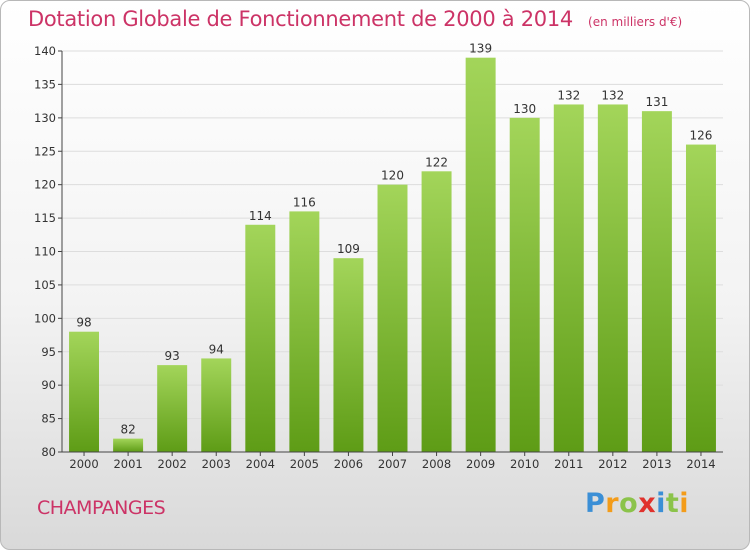  I want to click on bar-value-label: 139, so click(480, 49).